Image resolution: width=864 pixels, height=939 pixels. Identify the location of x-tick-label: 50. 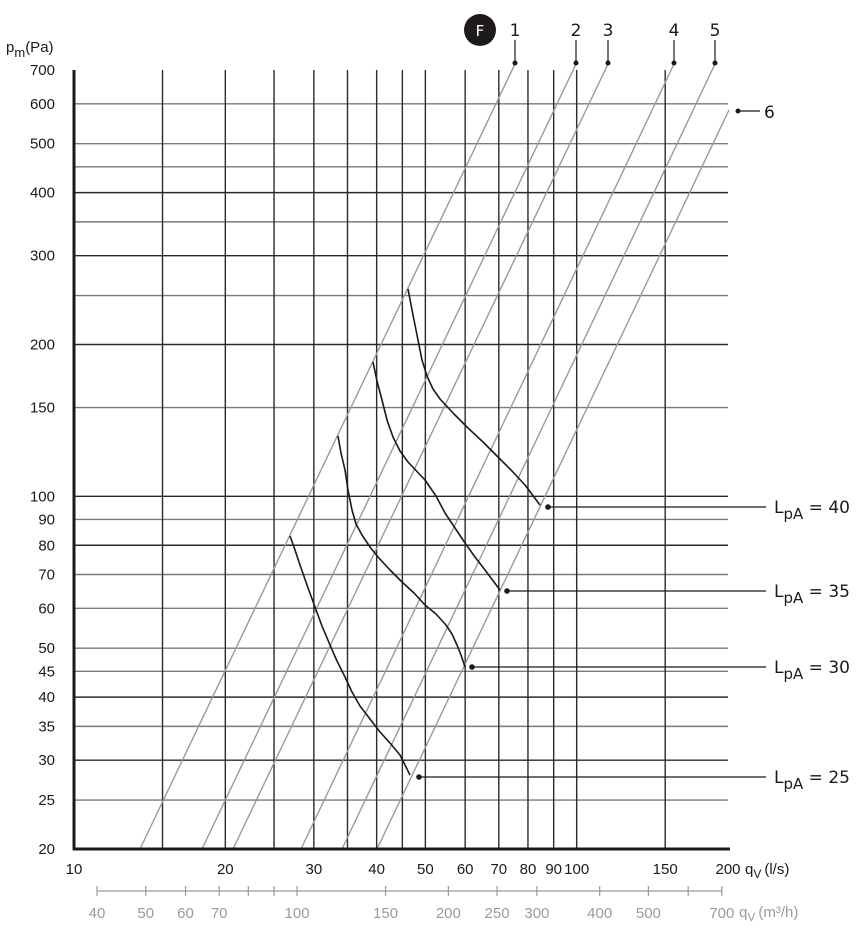
(425, 869).